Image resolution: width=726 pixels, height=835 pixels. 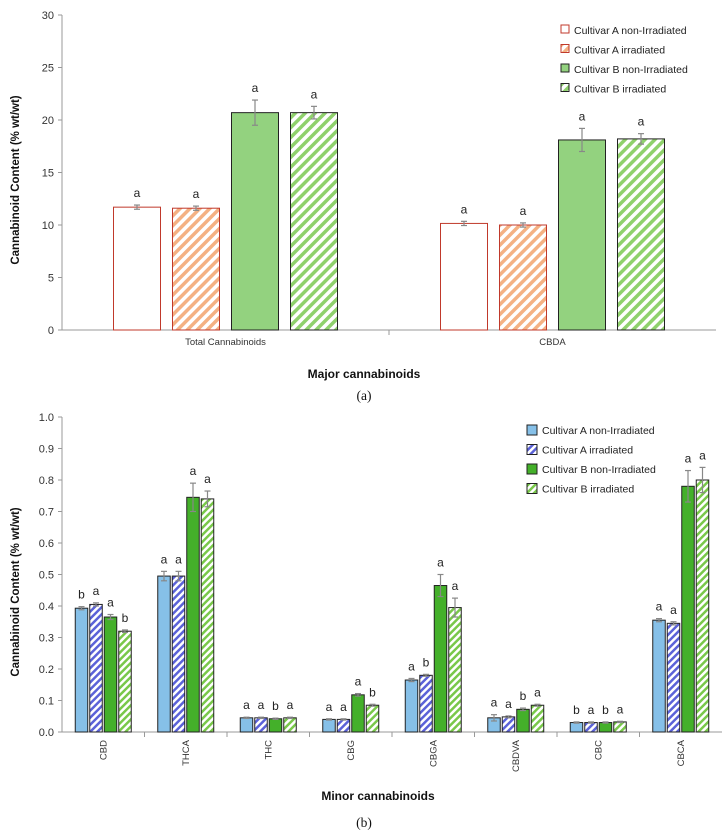 I want to click on y-tick-label: 1.0, so click(x=46, y=418).